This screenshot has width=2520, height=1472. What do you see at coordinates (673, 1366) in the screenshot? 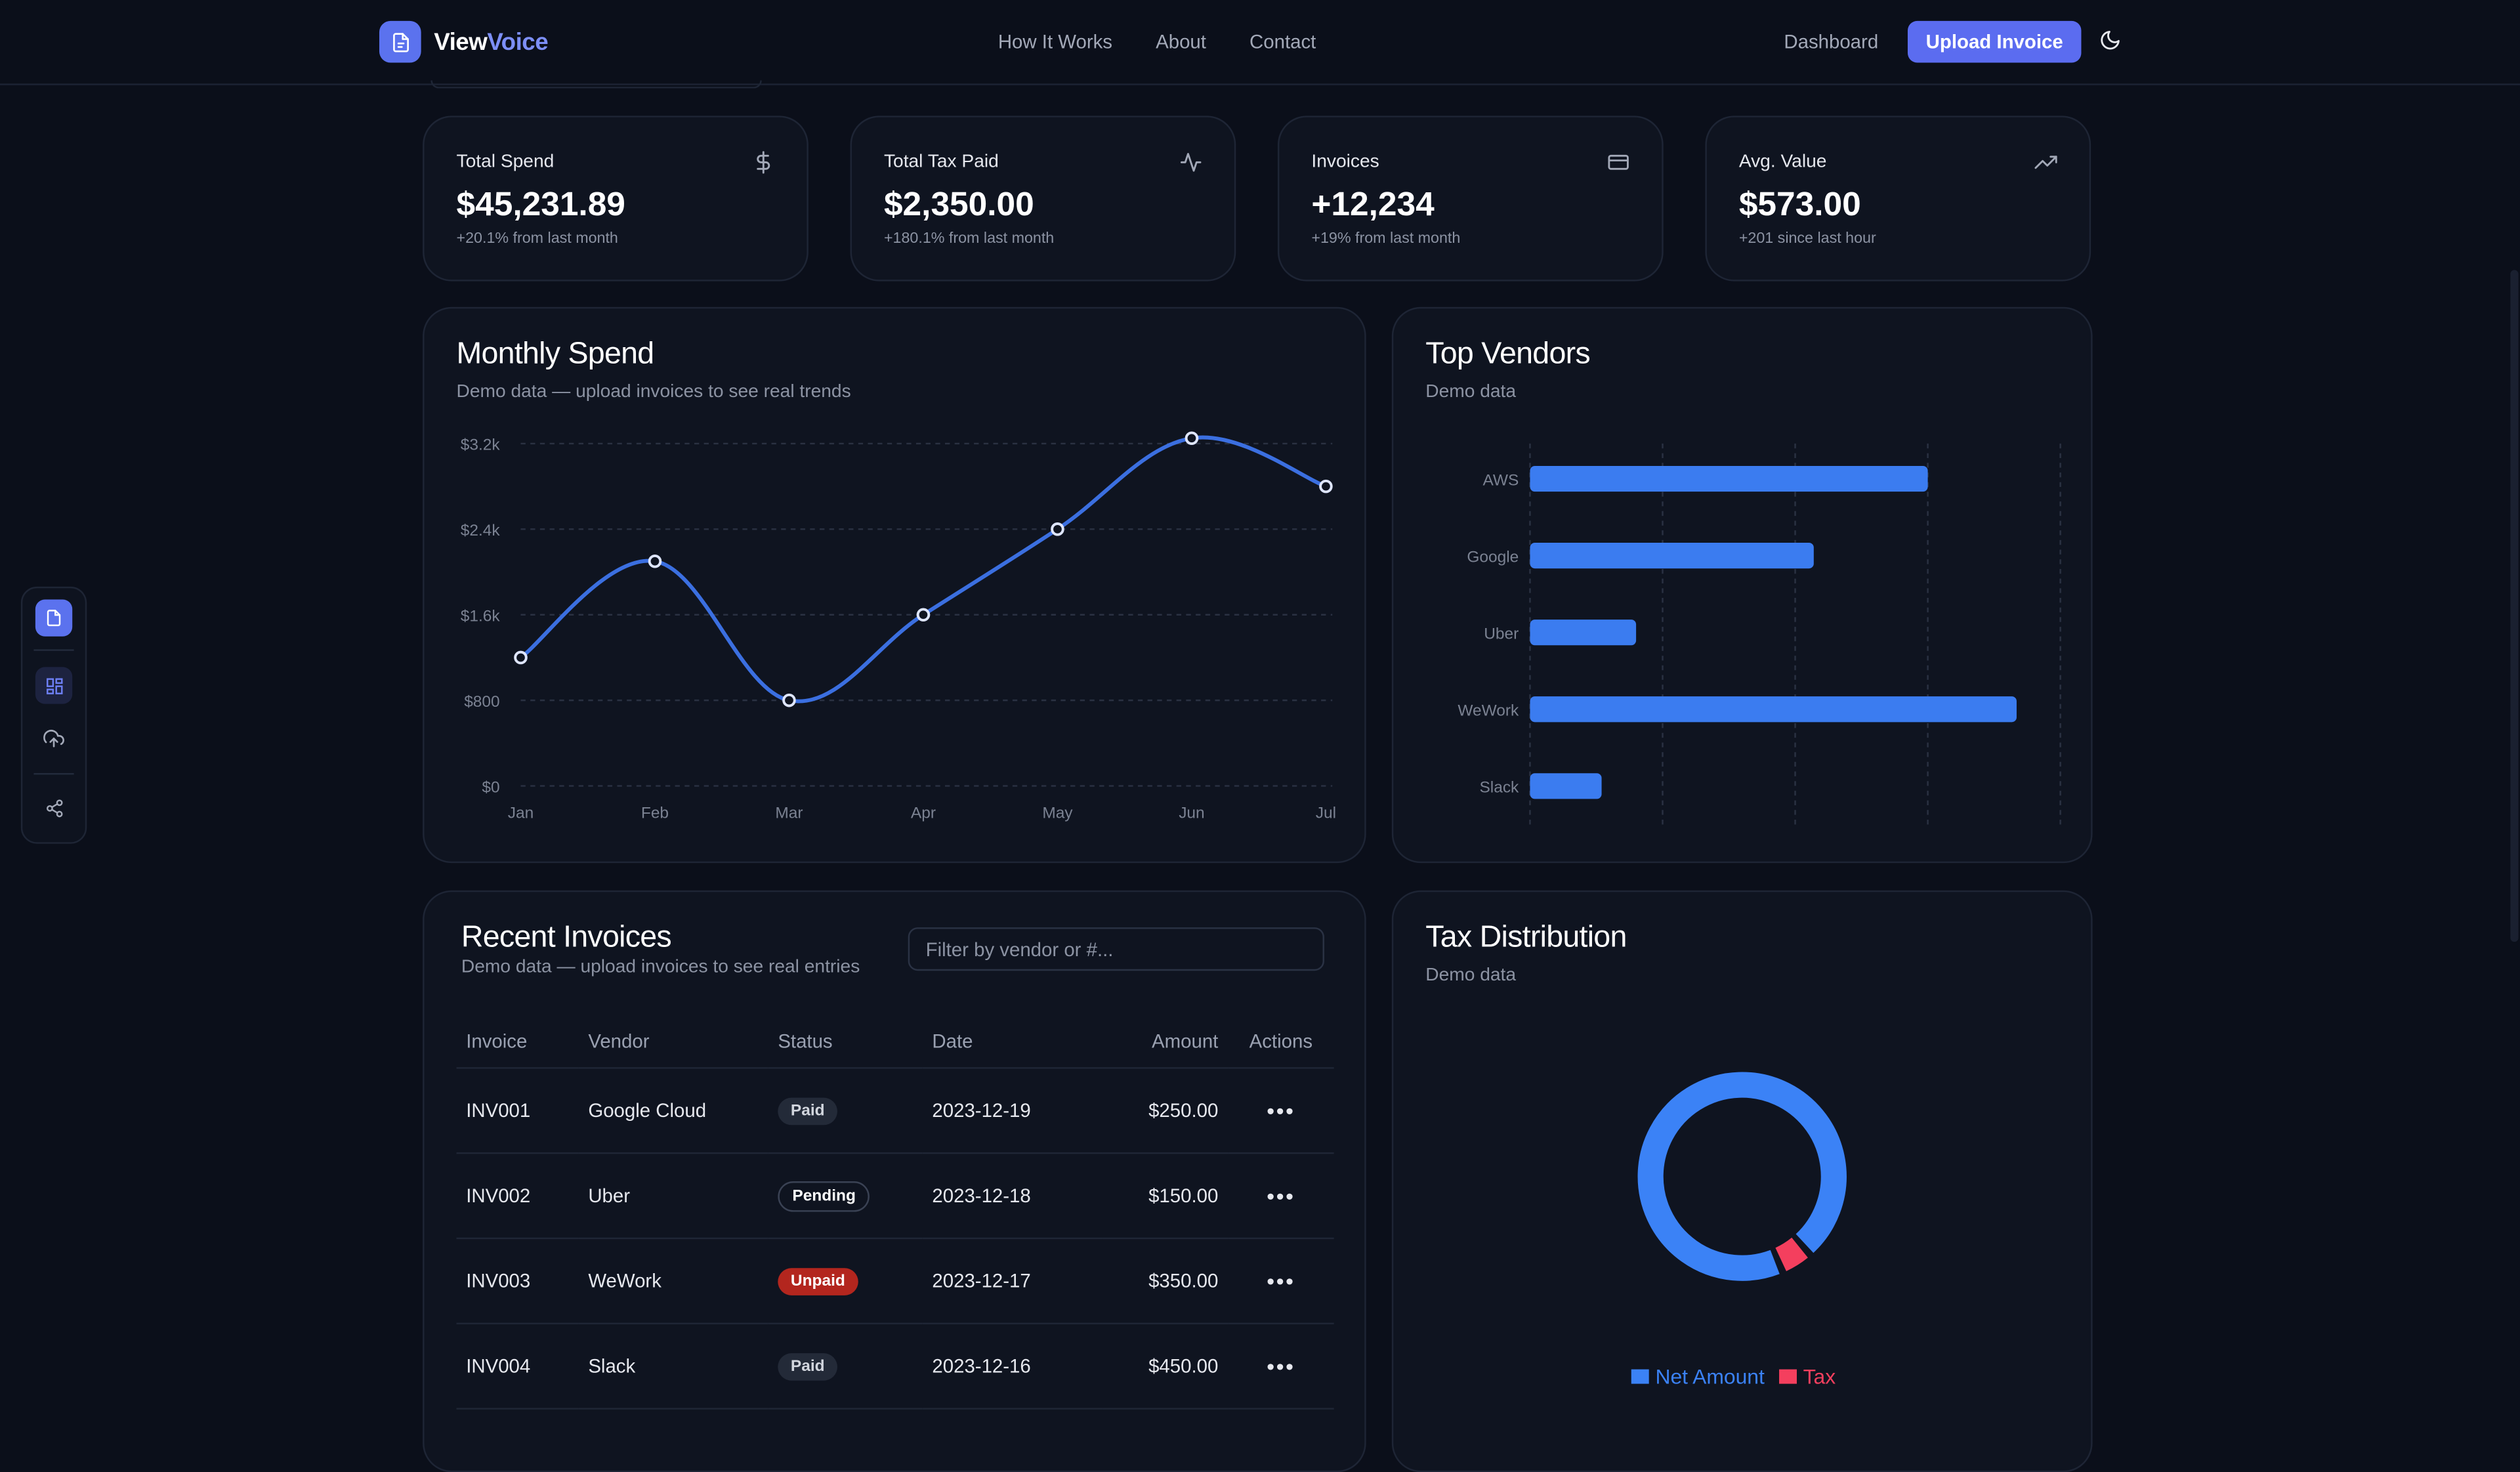
I see `invoice-vendor: Slack` at bounding box center [673, 1366].